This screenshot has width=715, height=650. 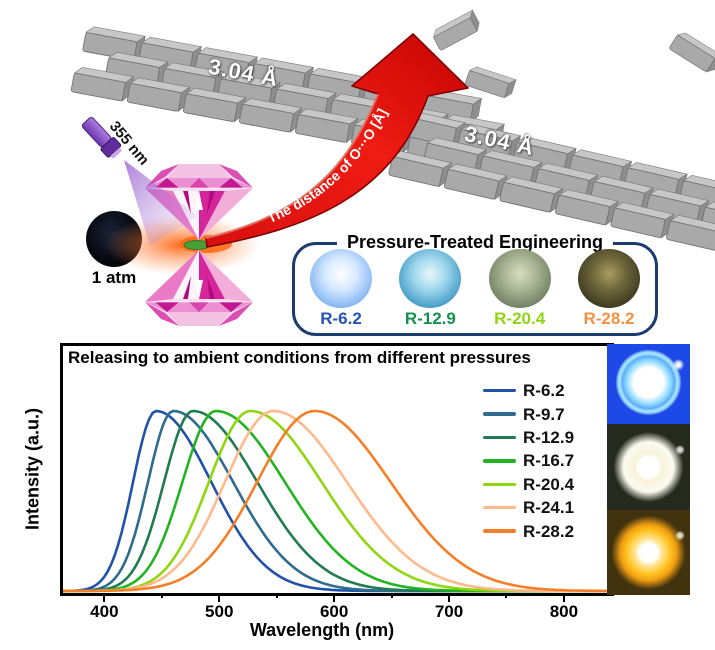 I want to click on sample-label: R-12.9, so click(x=430, y=318).